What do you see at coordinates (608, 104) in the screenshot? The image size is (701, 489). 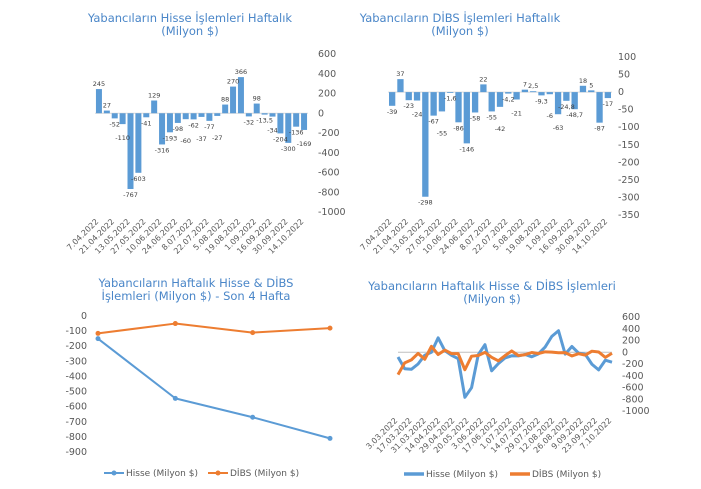 I see `data-label: -17` at bounding box center [608, 104].